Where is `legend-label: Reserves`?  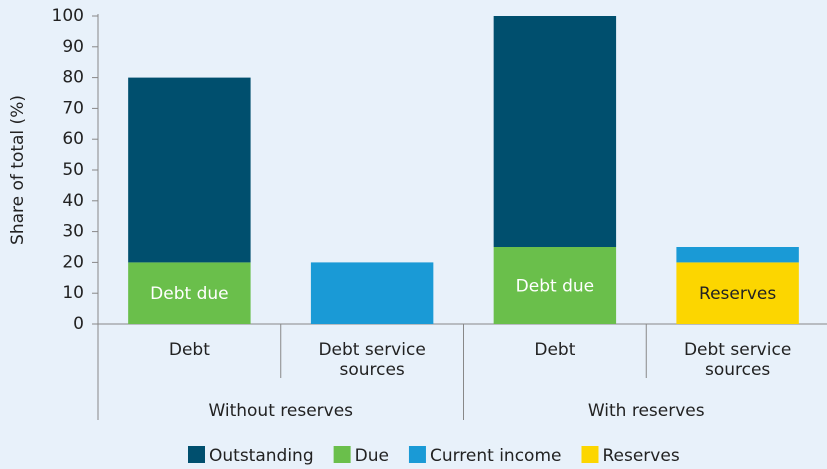 legend-label: Reserves is located at coordinates (640, 456).